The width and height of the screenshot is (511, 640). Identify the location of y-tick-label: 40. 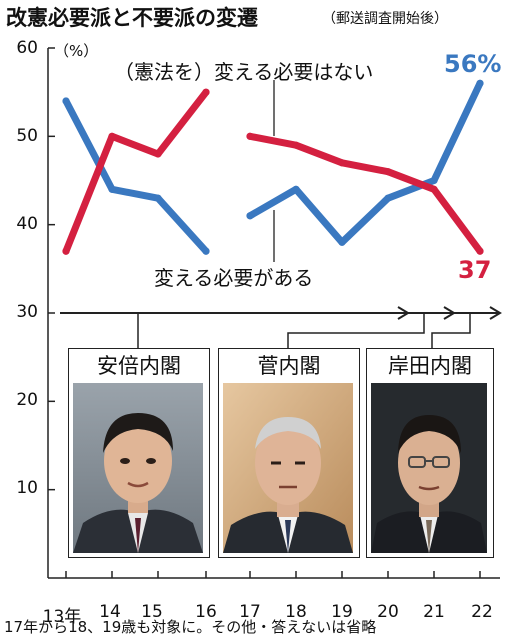
(27, 224).